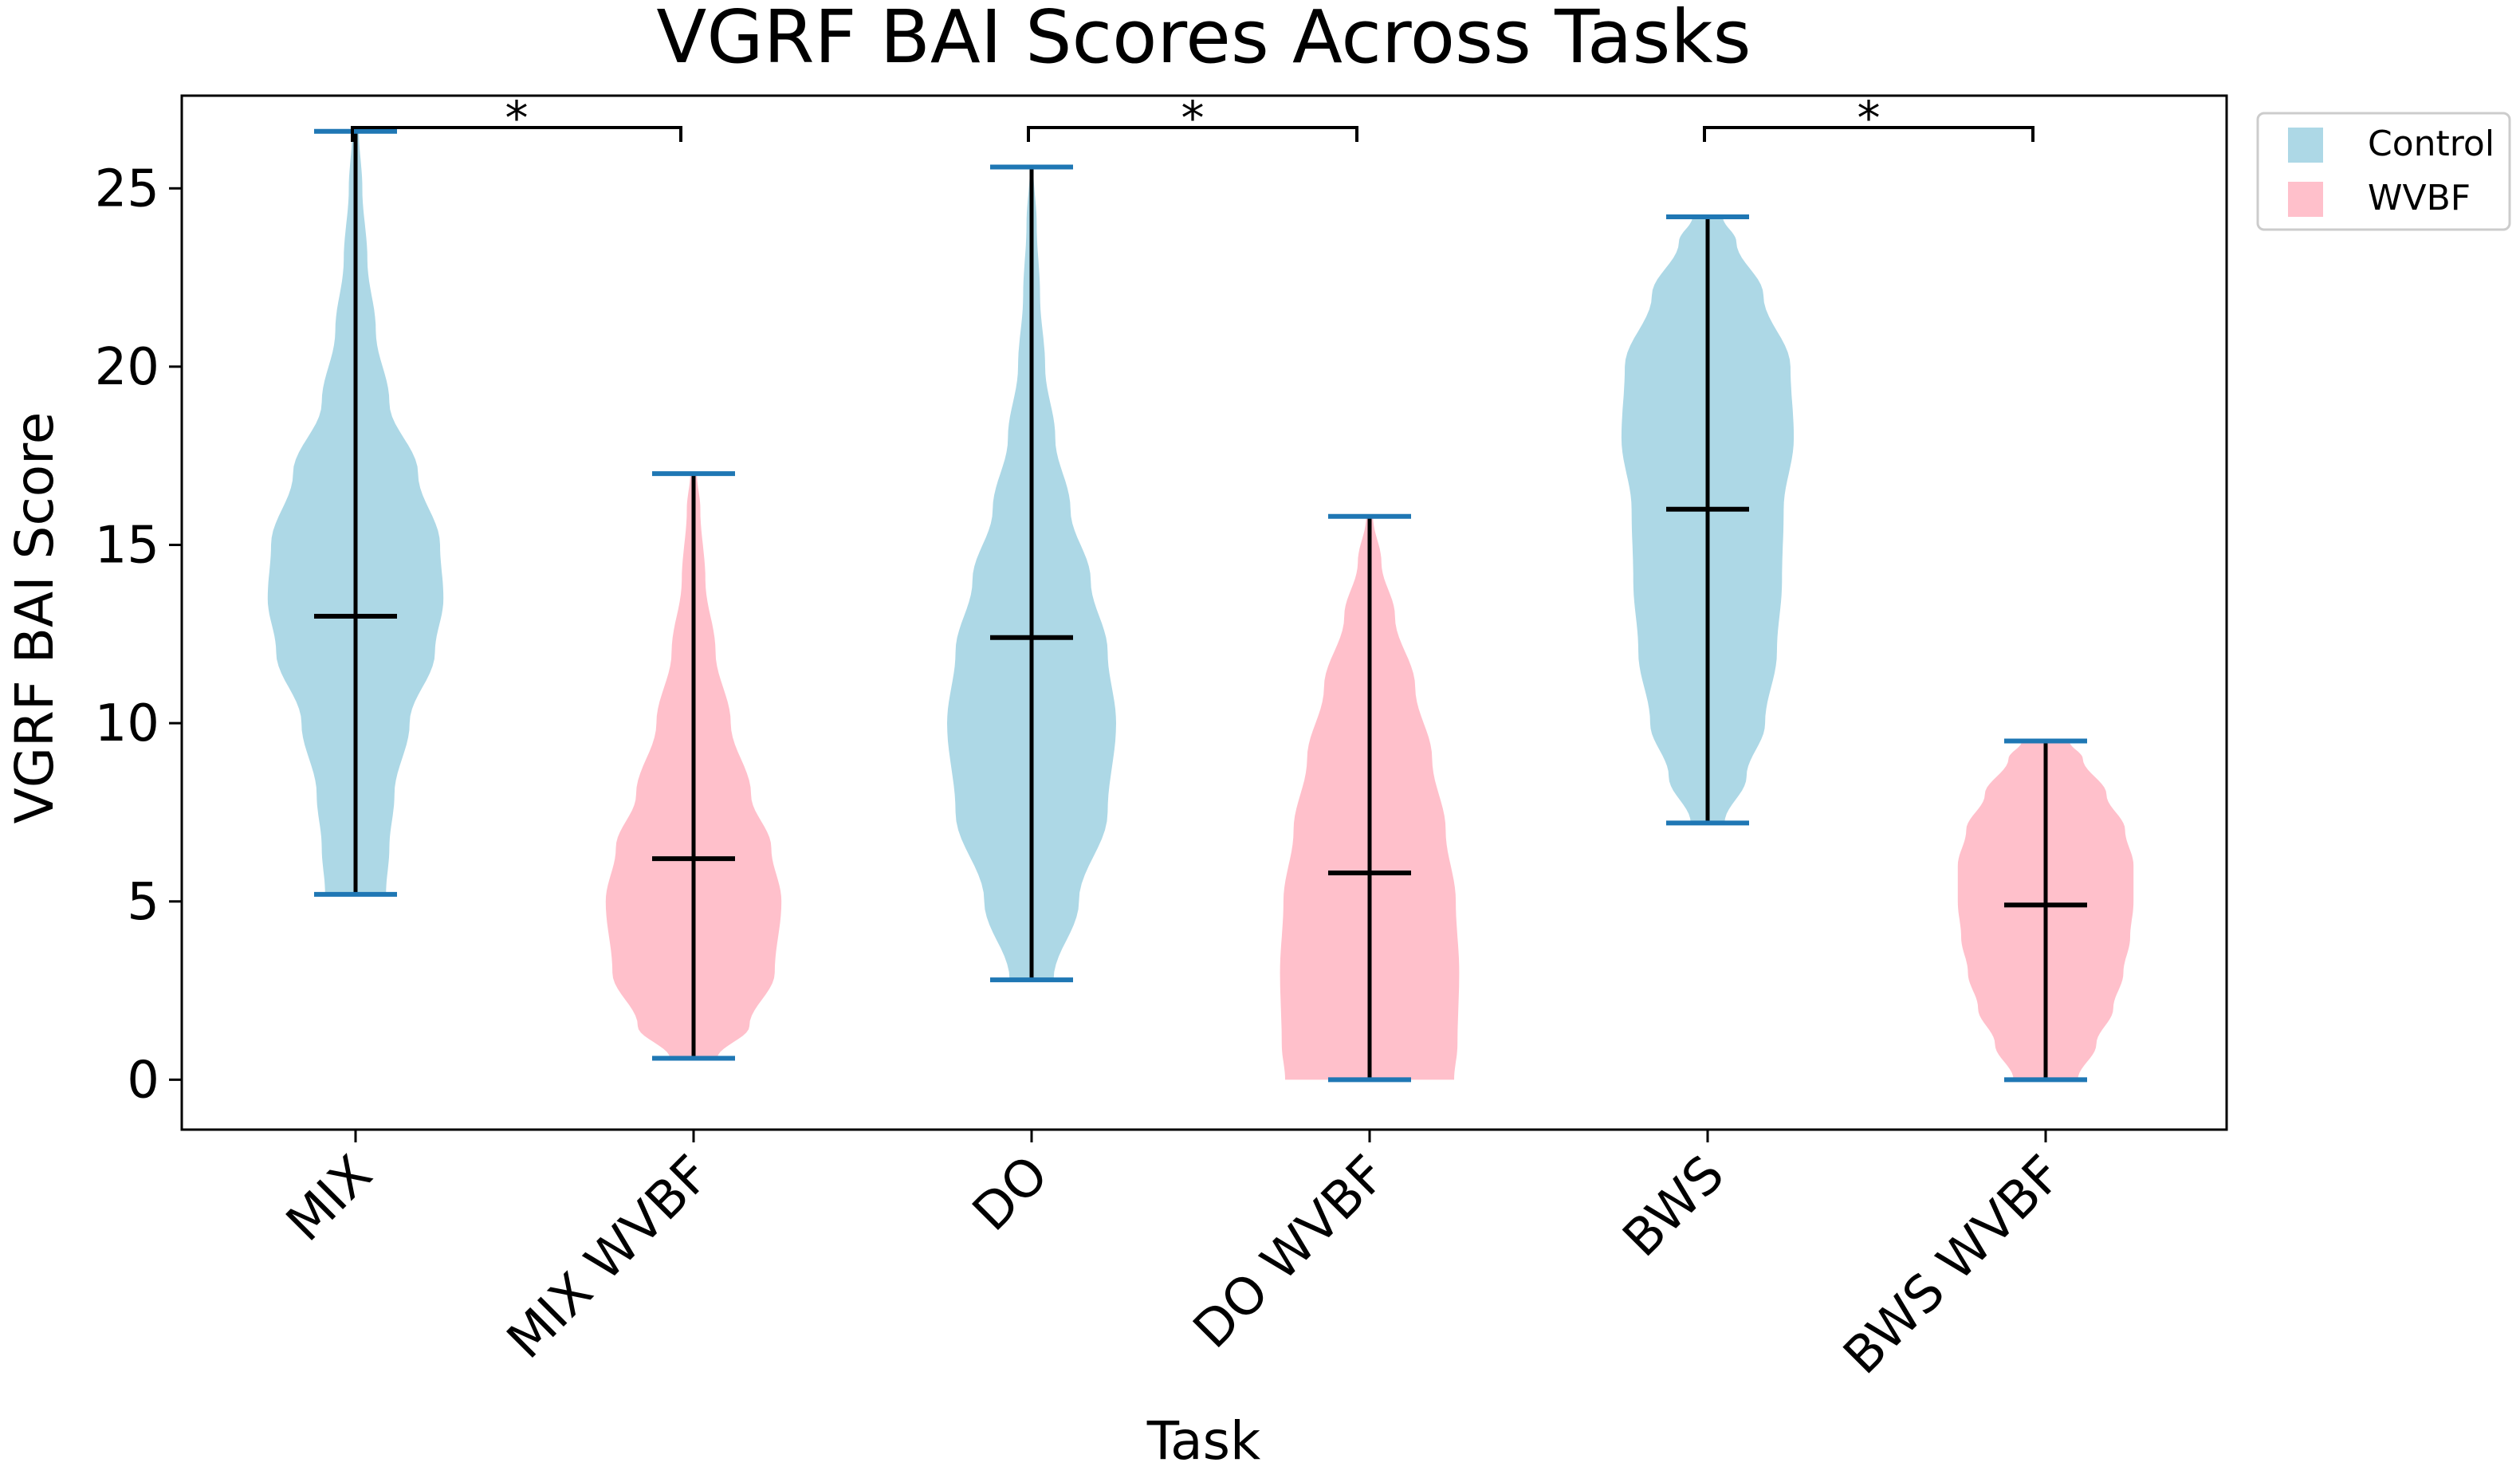 The height and width of the screenshot is (1478, 2520). I want to click on y-tick-label: 20, so click(127, 367).